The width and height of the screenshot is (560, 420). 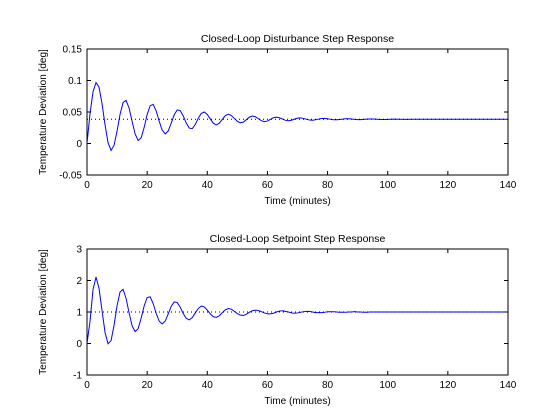 I want to click on chart-title: Closed-Loop Setpoint Step Response, so click(x=298, y=239).